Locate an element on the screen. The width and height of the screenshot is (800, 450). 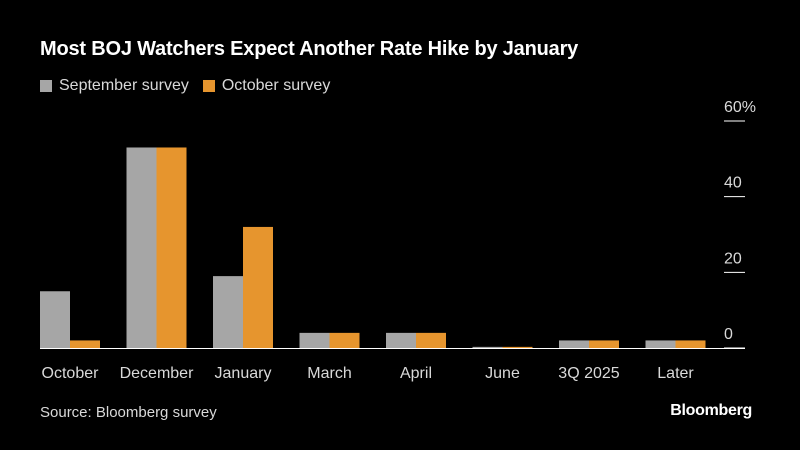
bar-september-april is located at coordinates (401, 340).